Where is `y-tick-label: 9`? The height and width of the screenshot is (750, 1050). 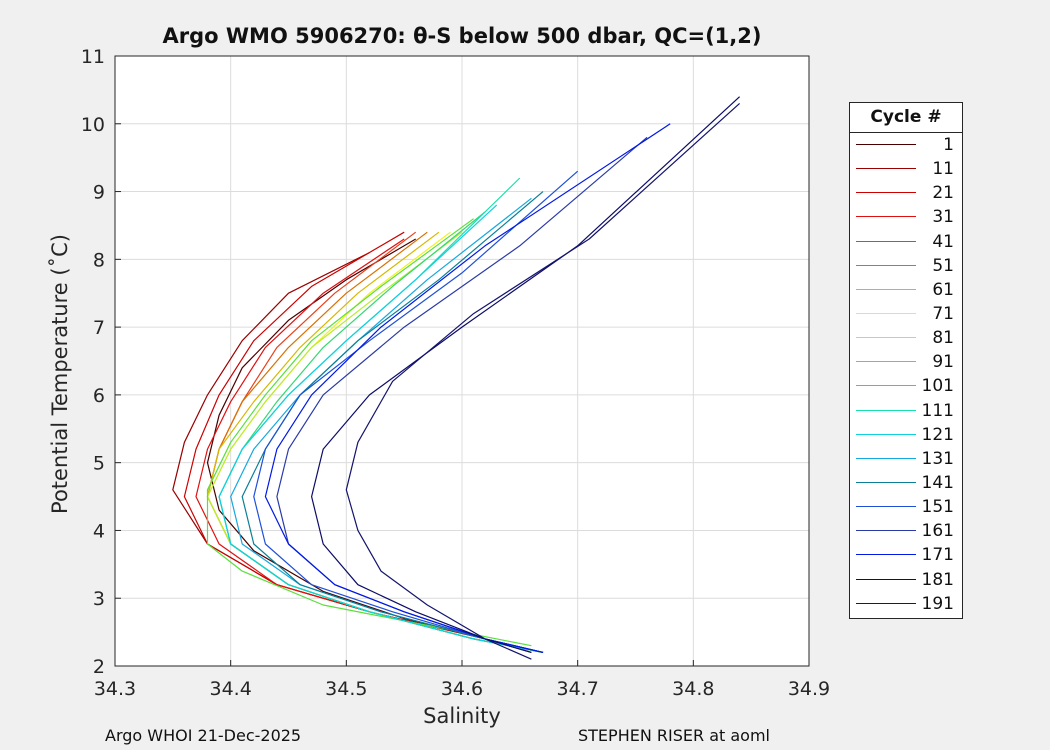 y-tick-label: 9 is located at coordinates (99, 193).